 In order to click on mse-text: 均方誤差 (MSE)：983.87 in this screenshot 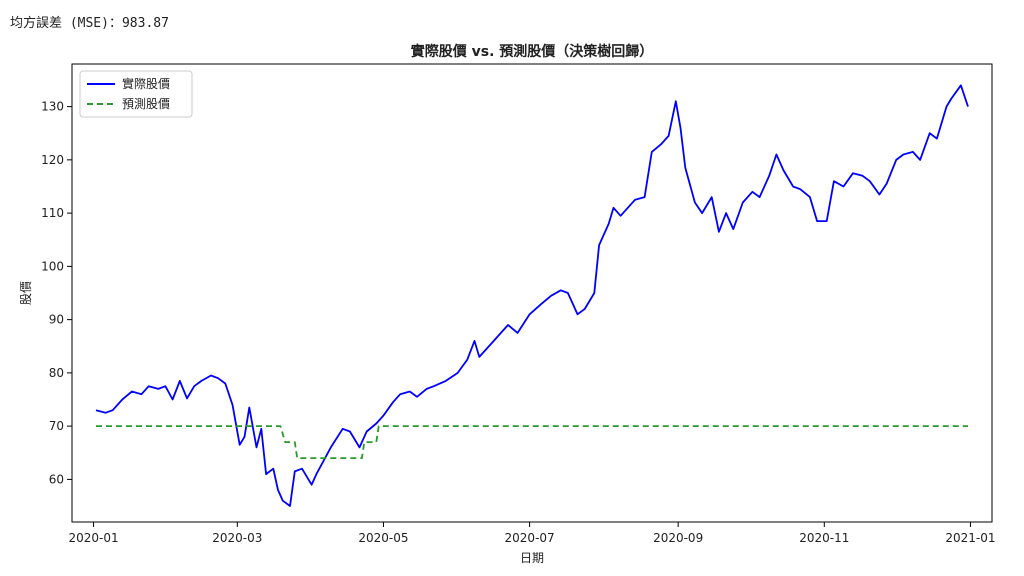, I will do `click(89, 23)`.